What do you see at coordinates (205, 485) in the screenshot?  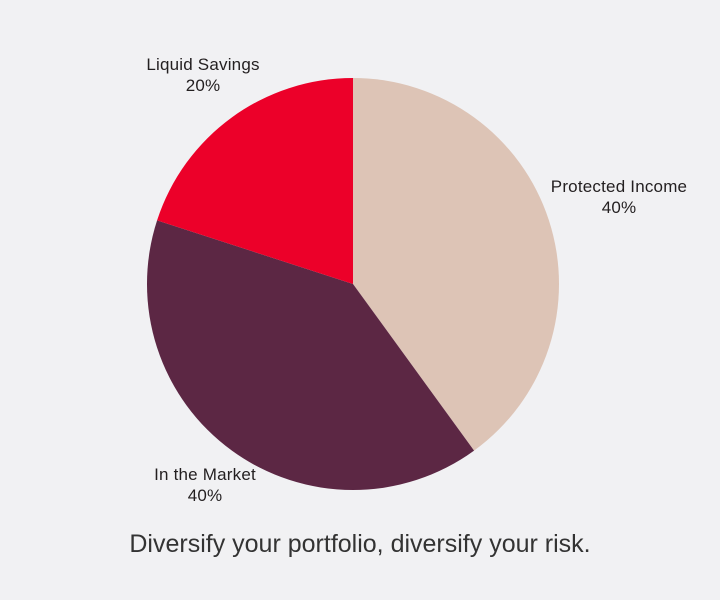 I see `slice-label-in-the-market: In the Market 40%` at bounding box center [205, 485].